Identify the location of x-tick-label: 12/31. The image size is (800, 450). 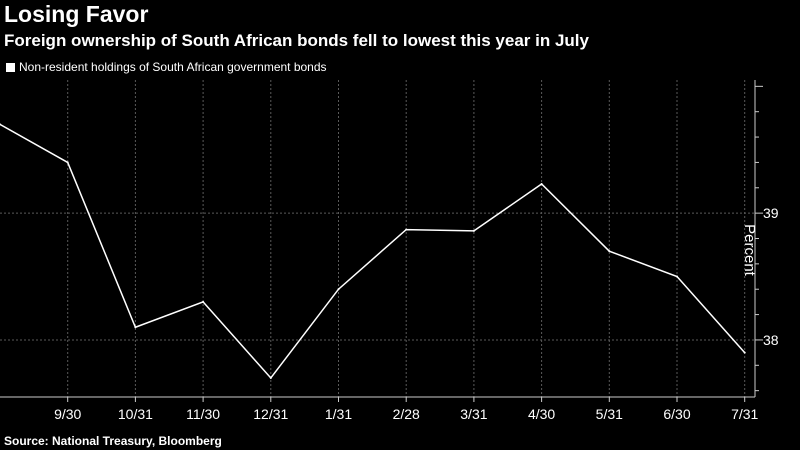
(270, 414).